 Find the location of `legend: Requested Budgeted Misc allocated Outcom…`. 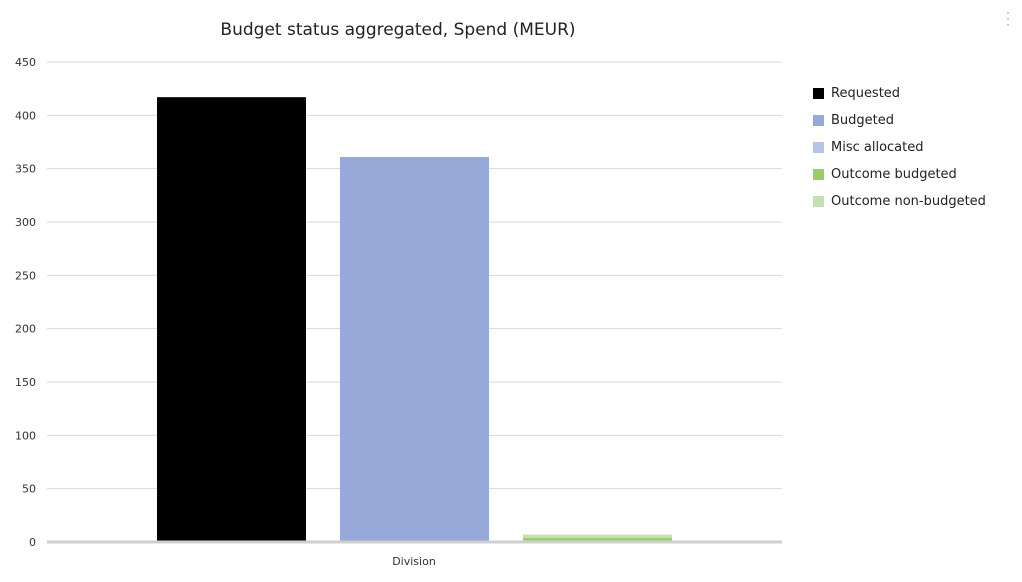

legend: Requested Budgeted Misc allocated Outcom… is located at coordinates (899, 147).